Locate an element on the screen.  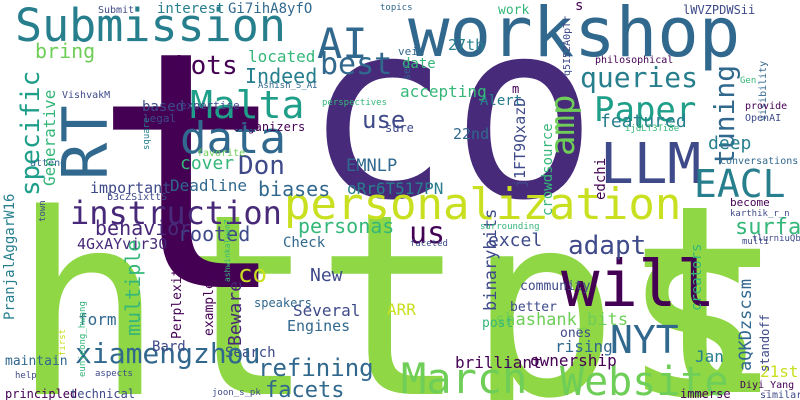
word: q5I52A0pTr is located at coordinates (567, 46).